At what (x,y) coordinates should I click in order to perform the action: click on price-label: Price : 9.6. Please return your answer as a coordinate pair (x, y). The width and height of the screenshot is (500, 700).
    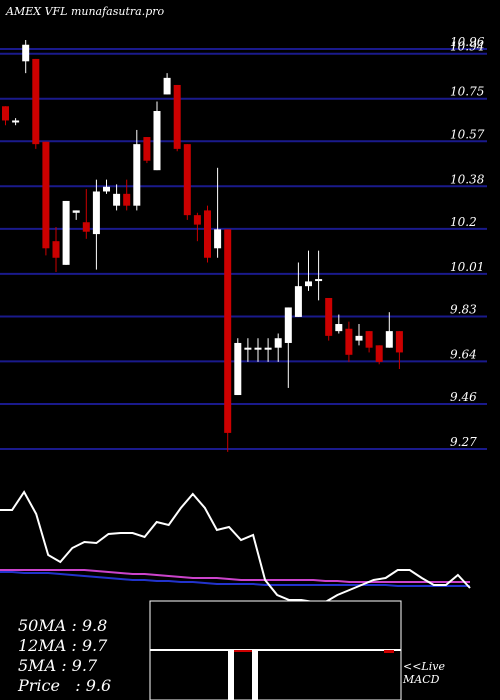
    Looking at the image, I should click on (65, 685).